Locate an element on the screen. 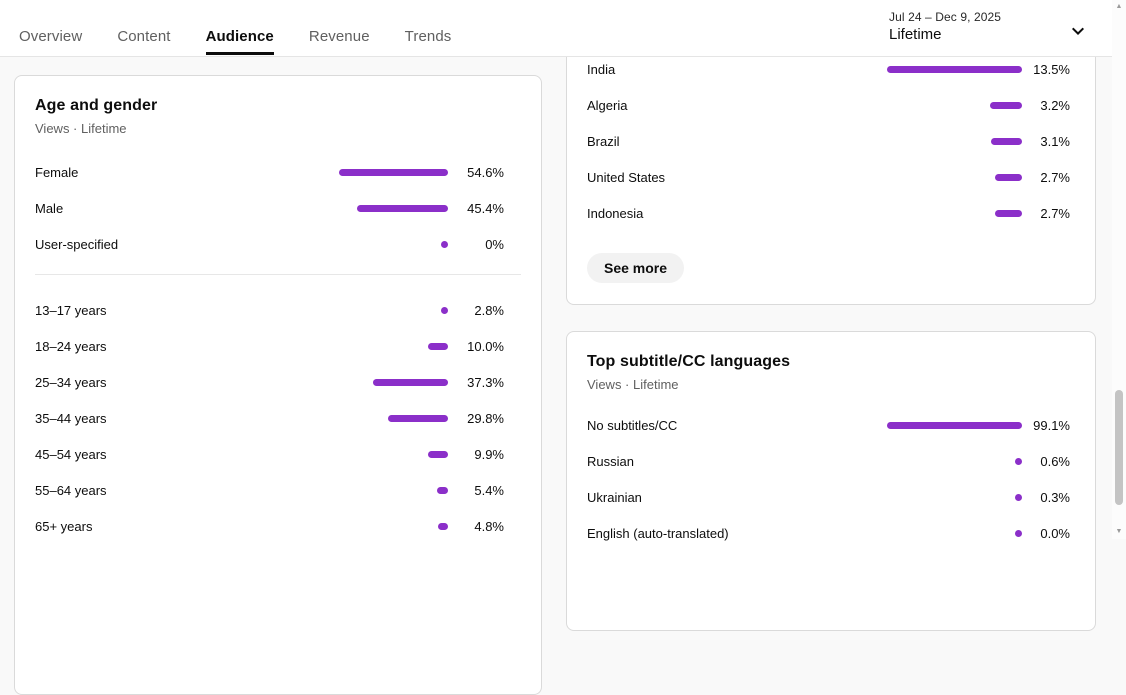  date-range-selector: Jul 24 – Dec 9, 2025 Lifetime is located at coordinates (988, 28).